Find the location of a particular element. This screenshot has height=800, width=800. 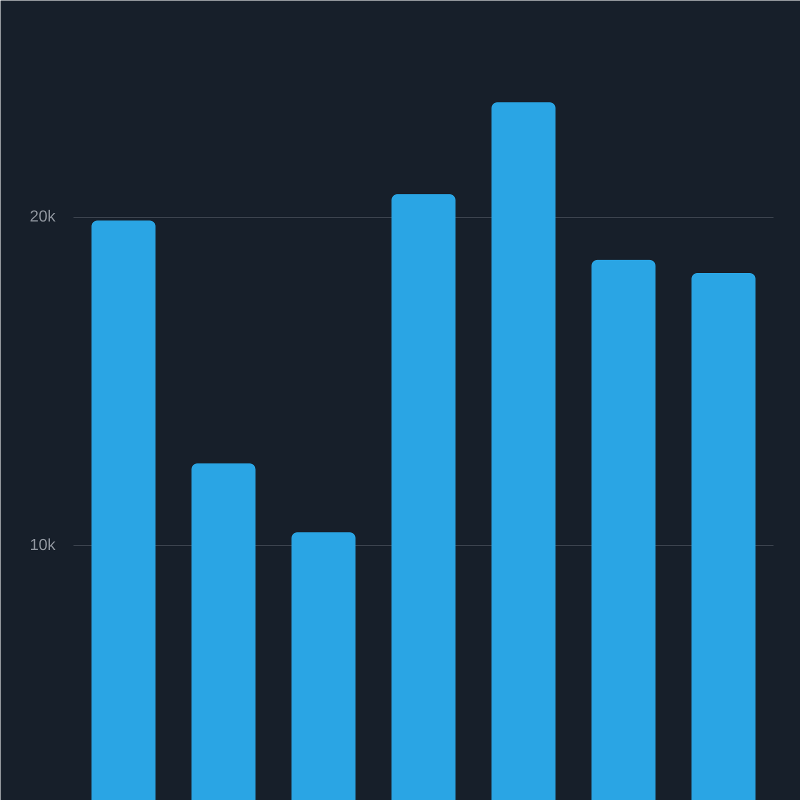

y-tick-label: 10k is located at coordinates (43, 545).